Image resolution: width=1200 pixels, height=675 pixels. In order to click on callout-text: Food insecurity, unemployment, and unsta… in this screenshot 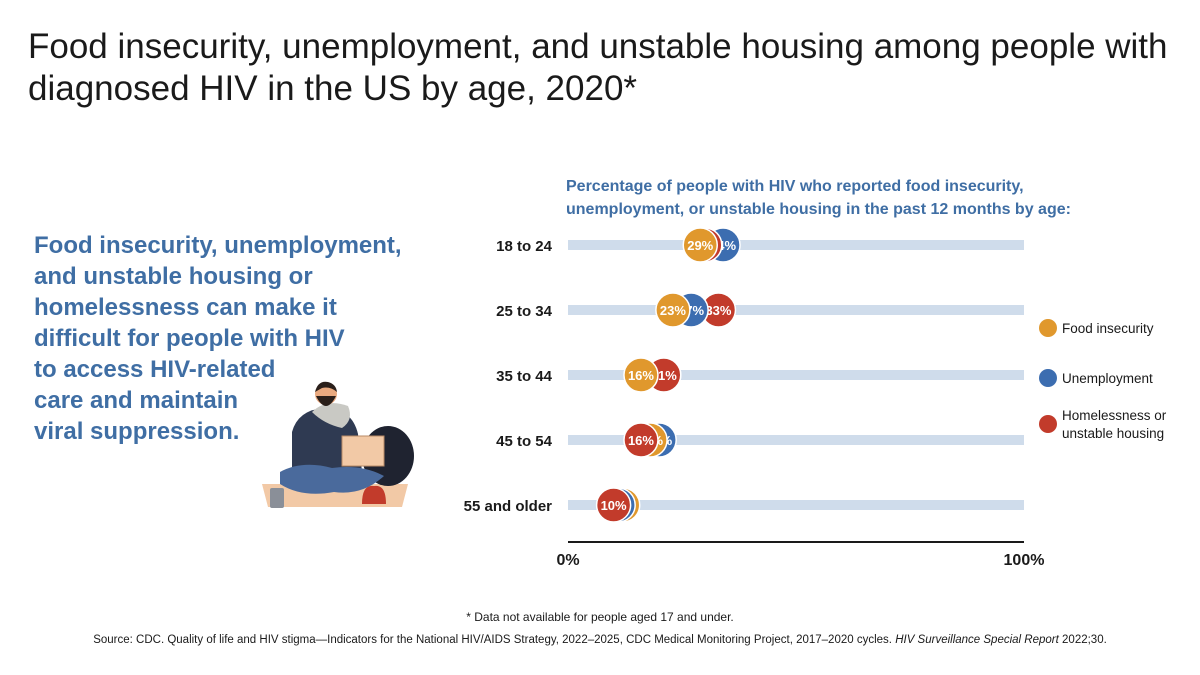, I will do `click(218, 338)`.